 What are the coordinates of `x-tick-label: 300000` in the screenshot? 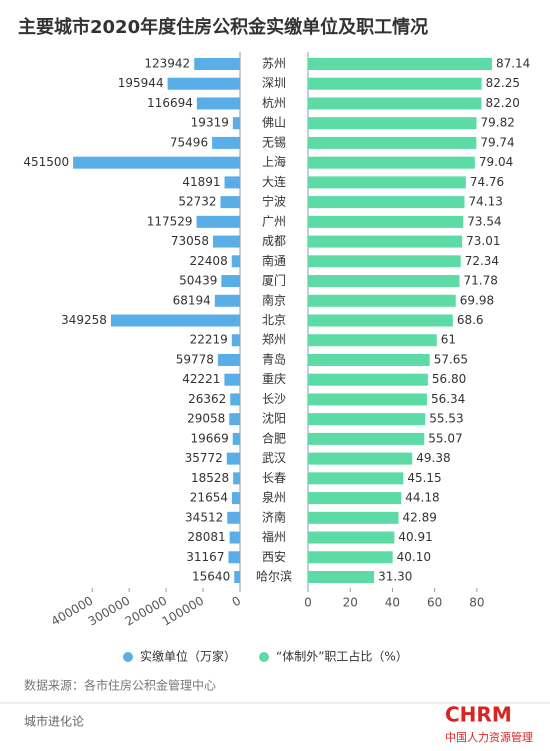 It's located at (109, 611).